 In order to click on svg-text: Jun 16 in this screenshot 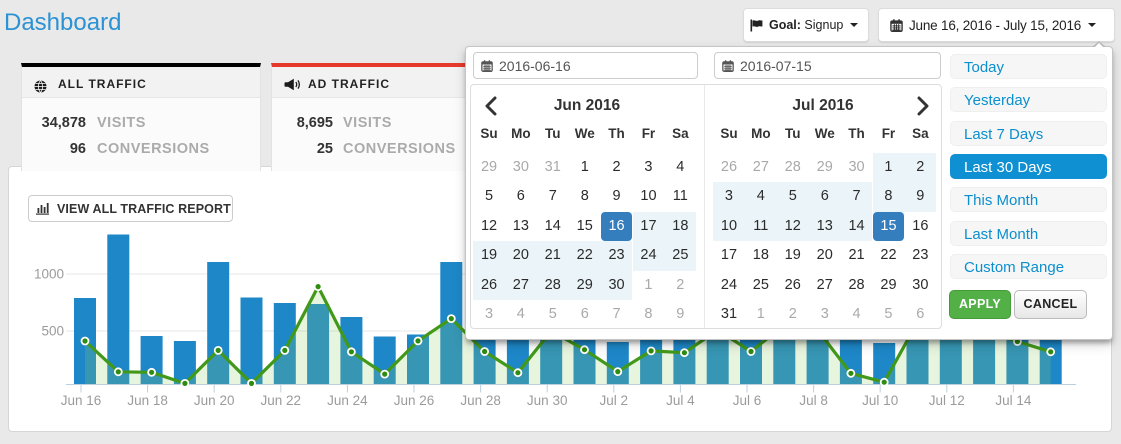, I will do `click(81, 400)`.